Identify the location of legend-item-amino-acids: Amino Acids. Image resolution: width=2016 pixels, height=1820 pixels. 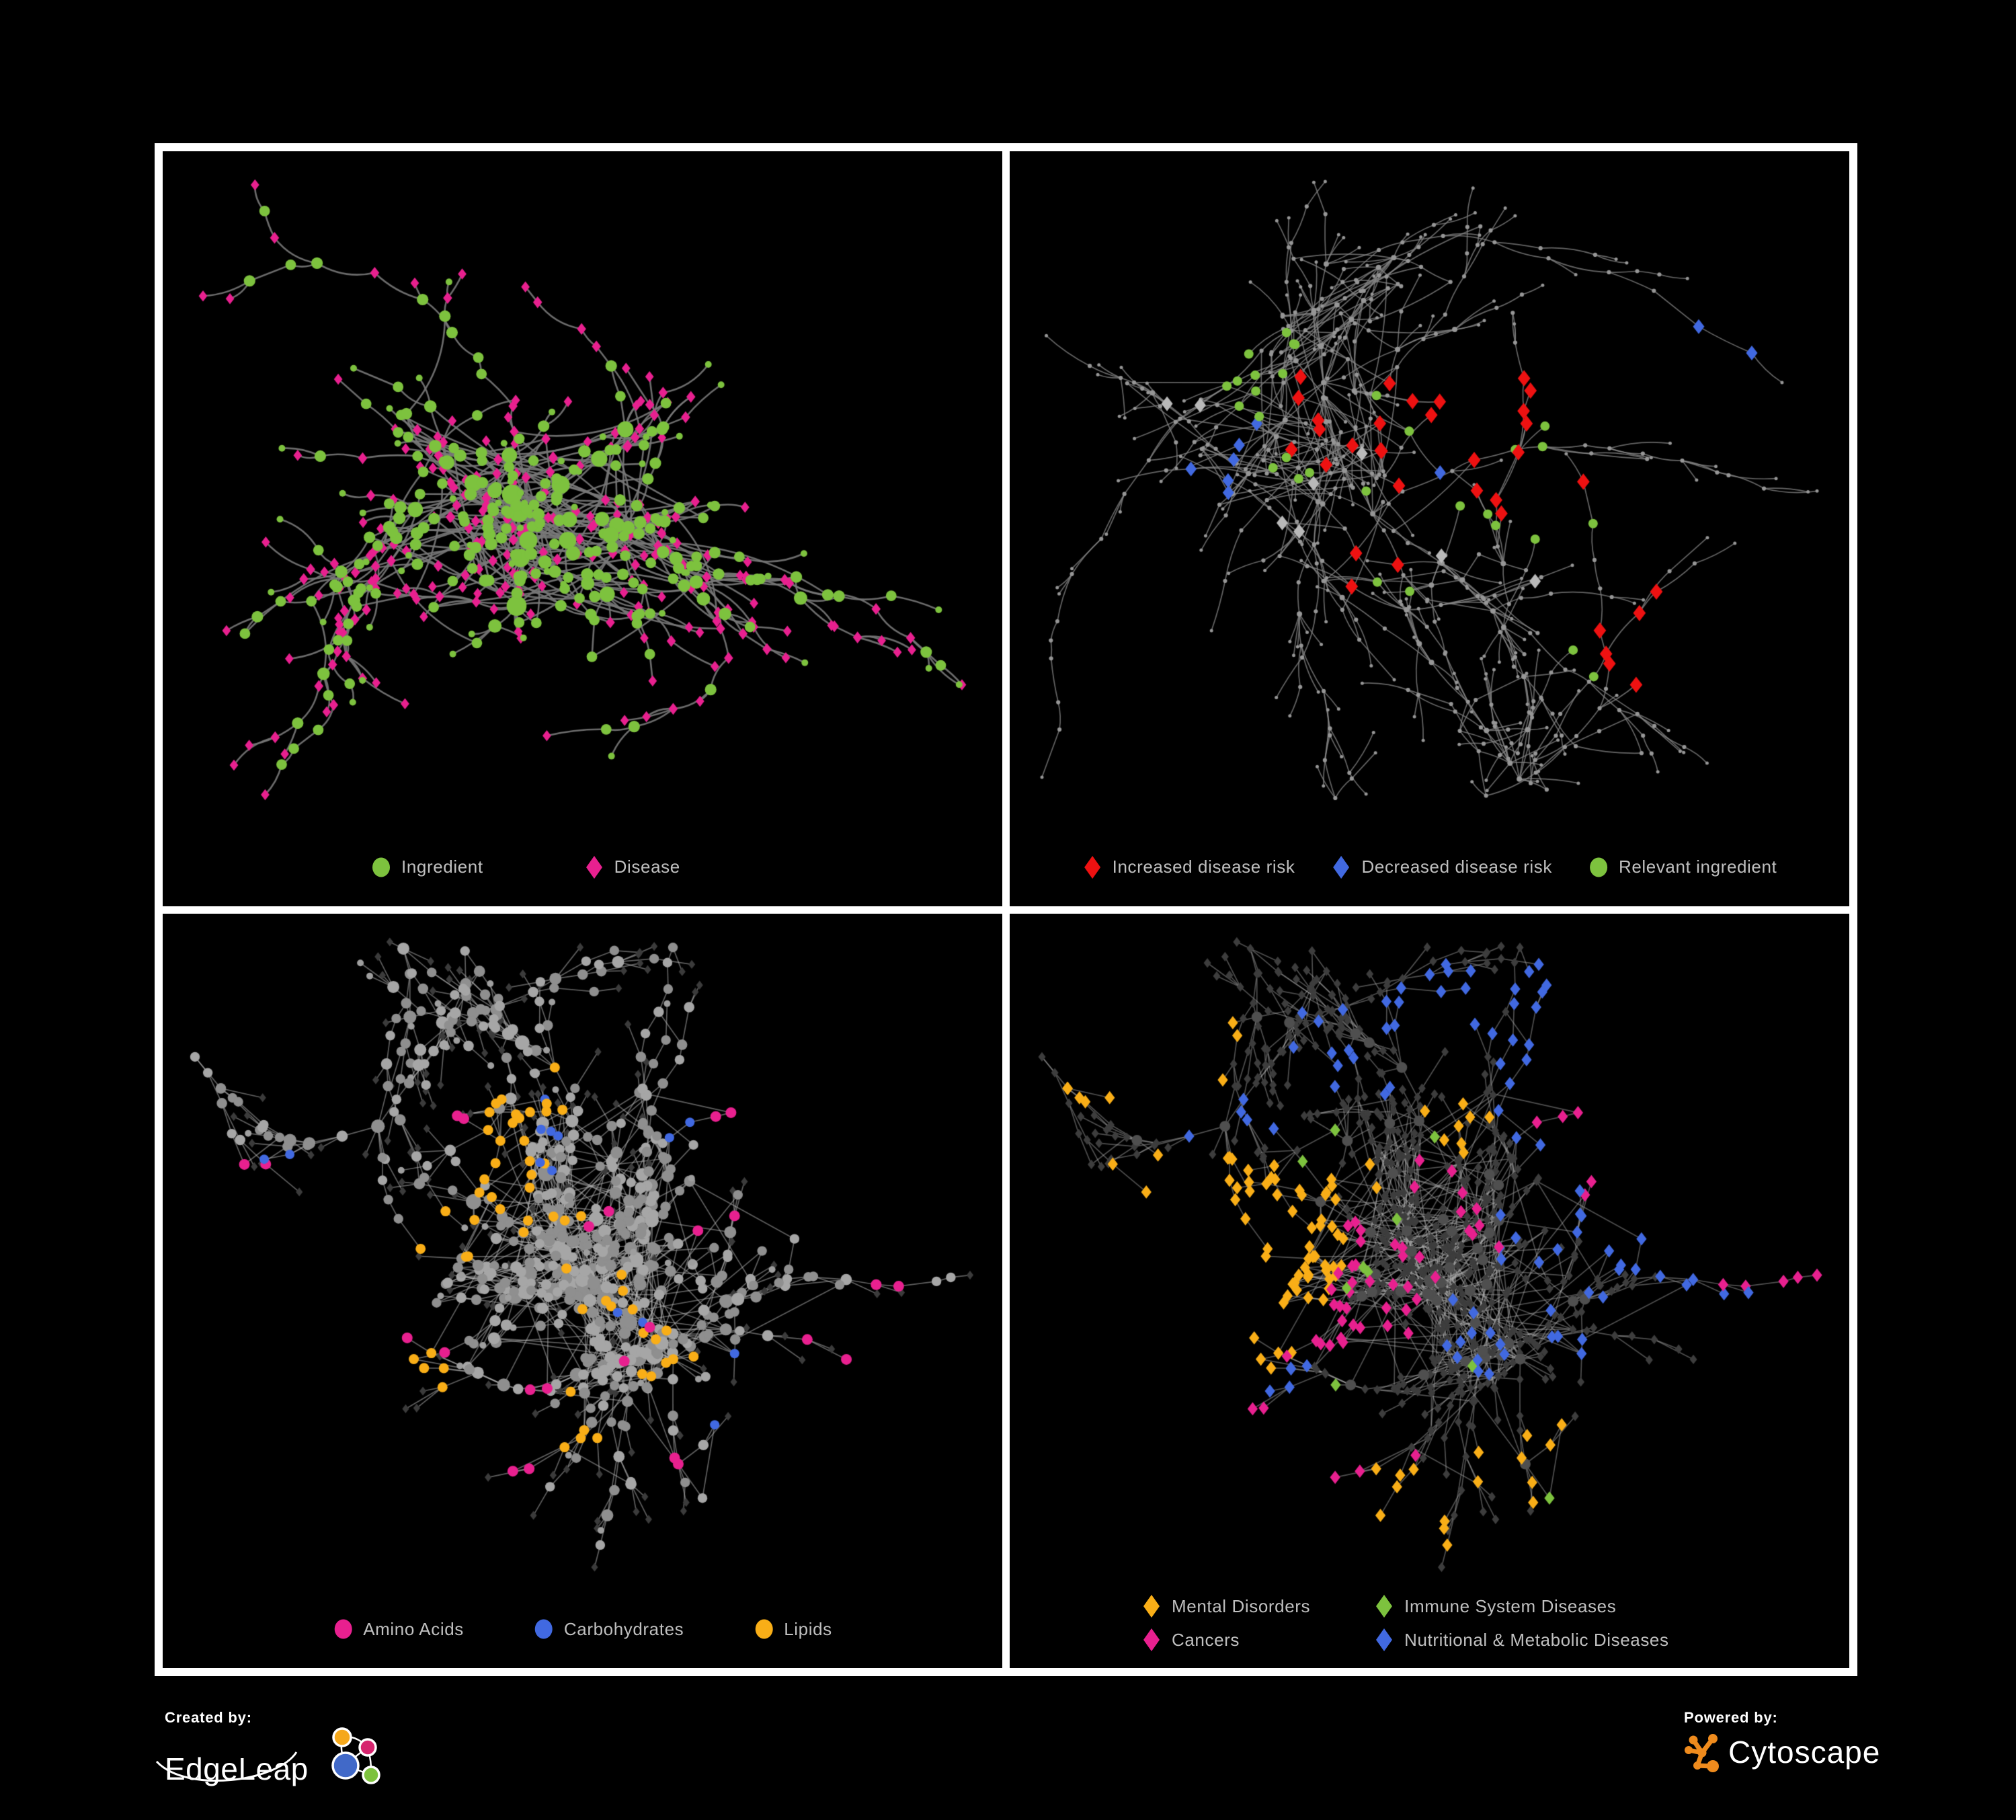
(398, 1629).